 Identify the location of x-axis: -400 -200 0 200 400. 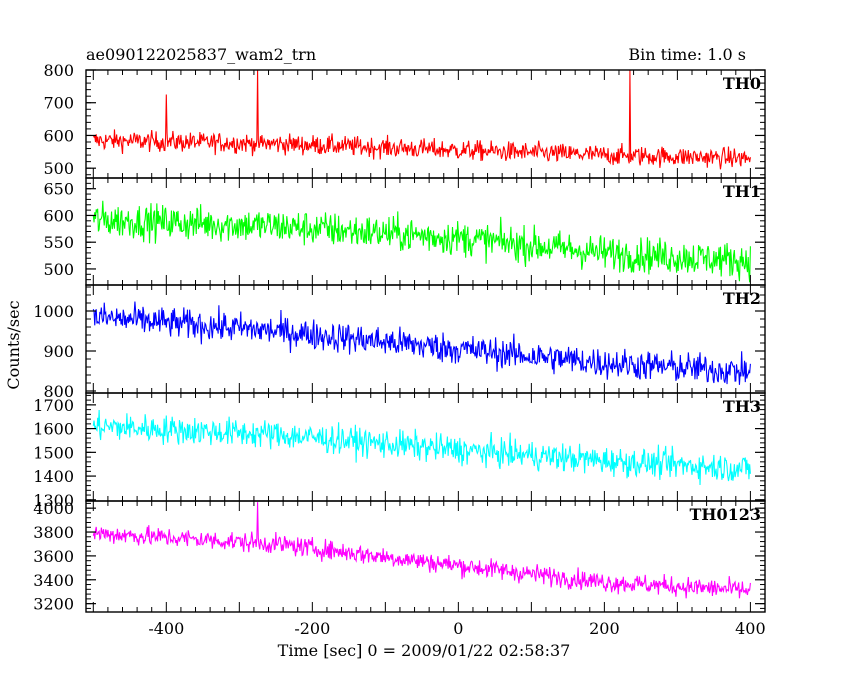
(456, 628).